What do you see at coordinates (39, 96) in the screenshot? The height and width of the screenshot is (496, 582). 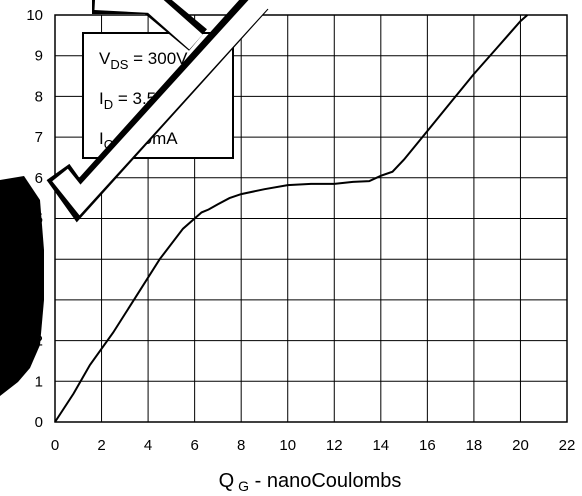 I see `y-tick-label: 8` at bounding box center [39, 96].